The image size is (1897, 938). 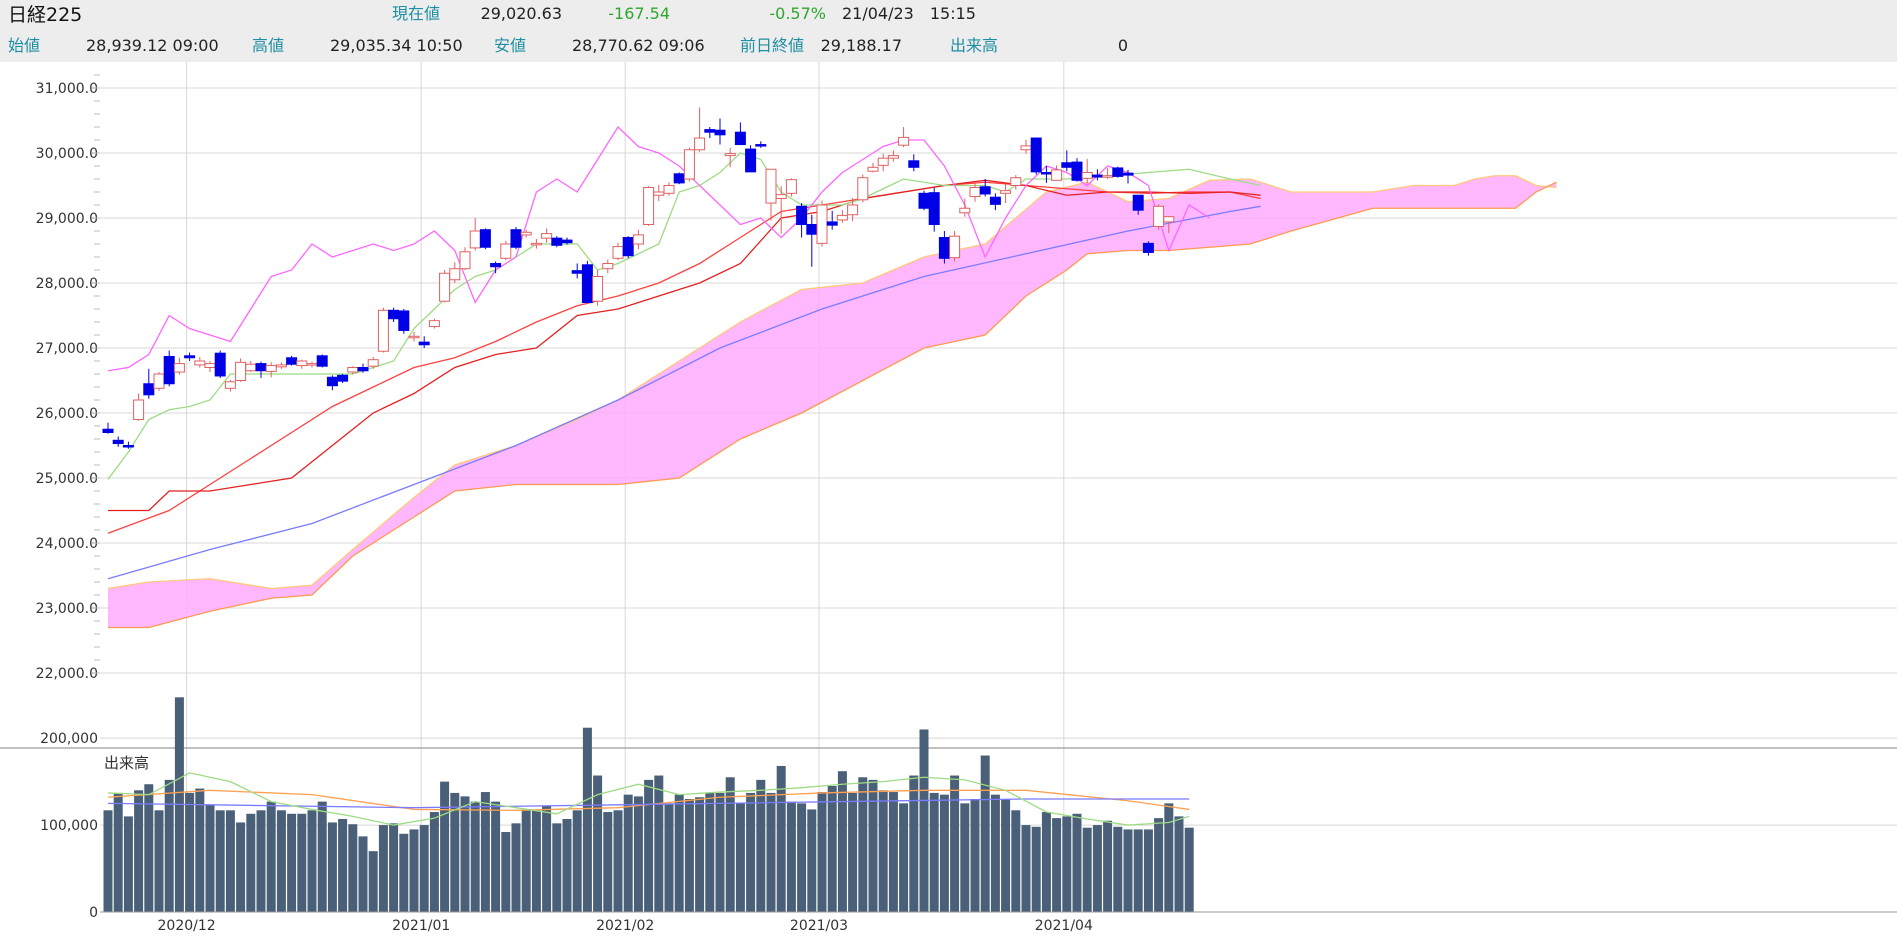 What do you see at coordinates (268, 45) in the screenshot?
I see `high-label: 高値` at bounding box center [268, 45].